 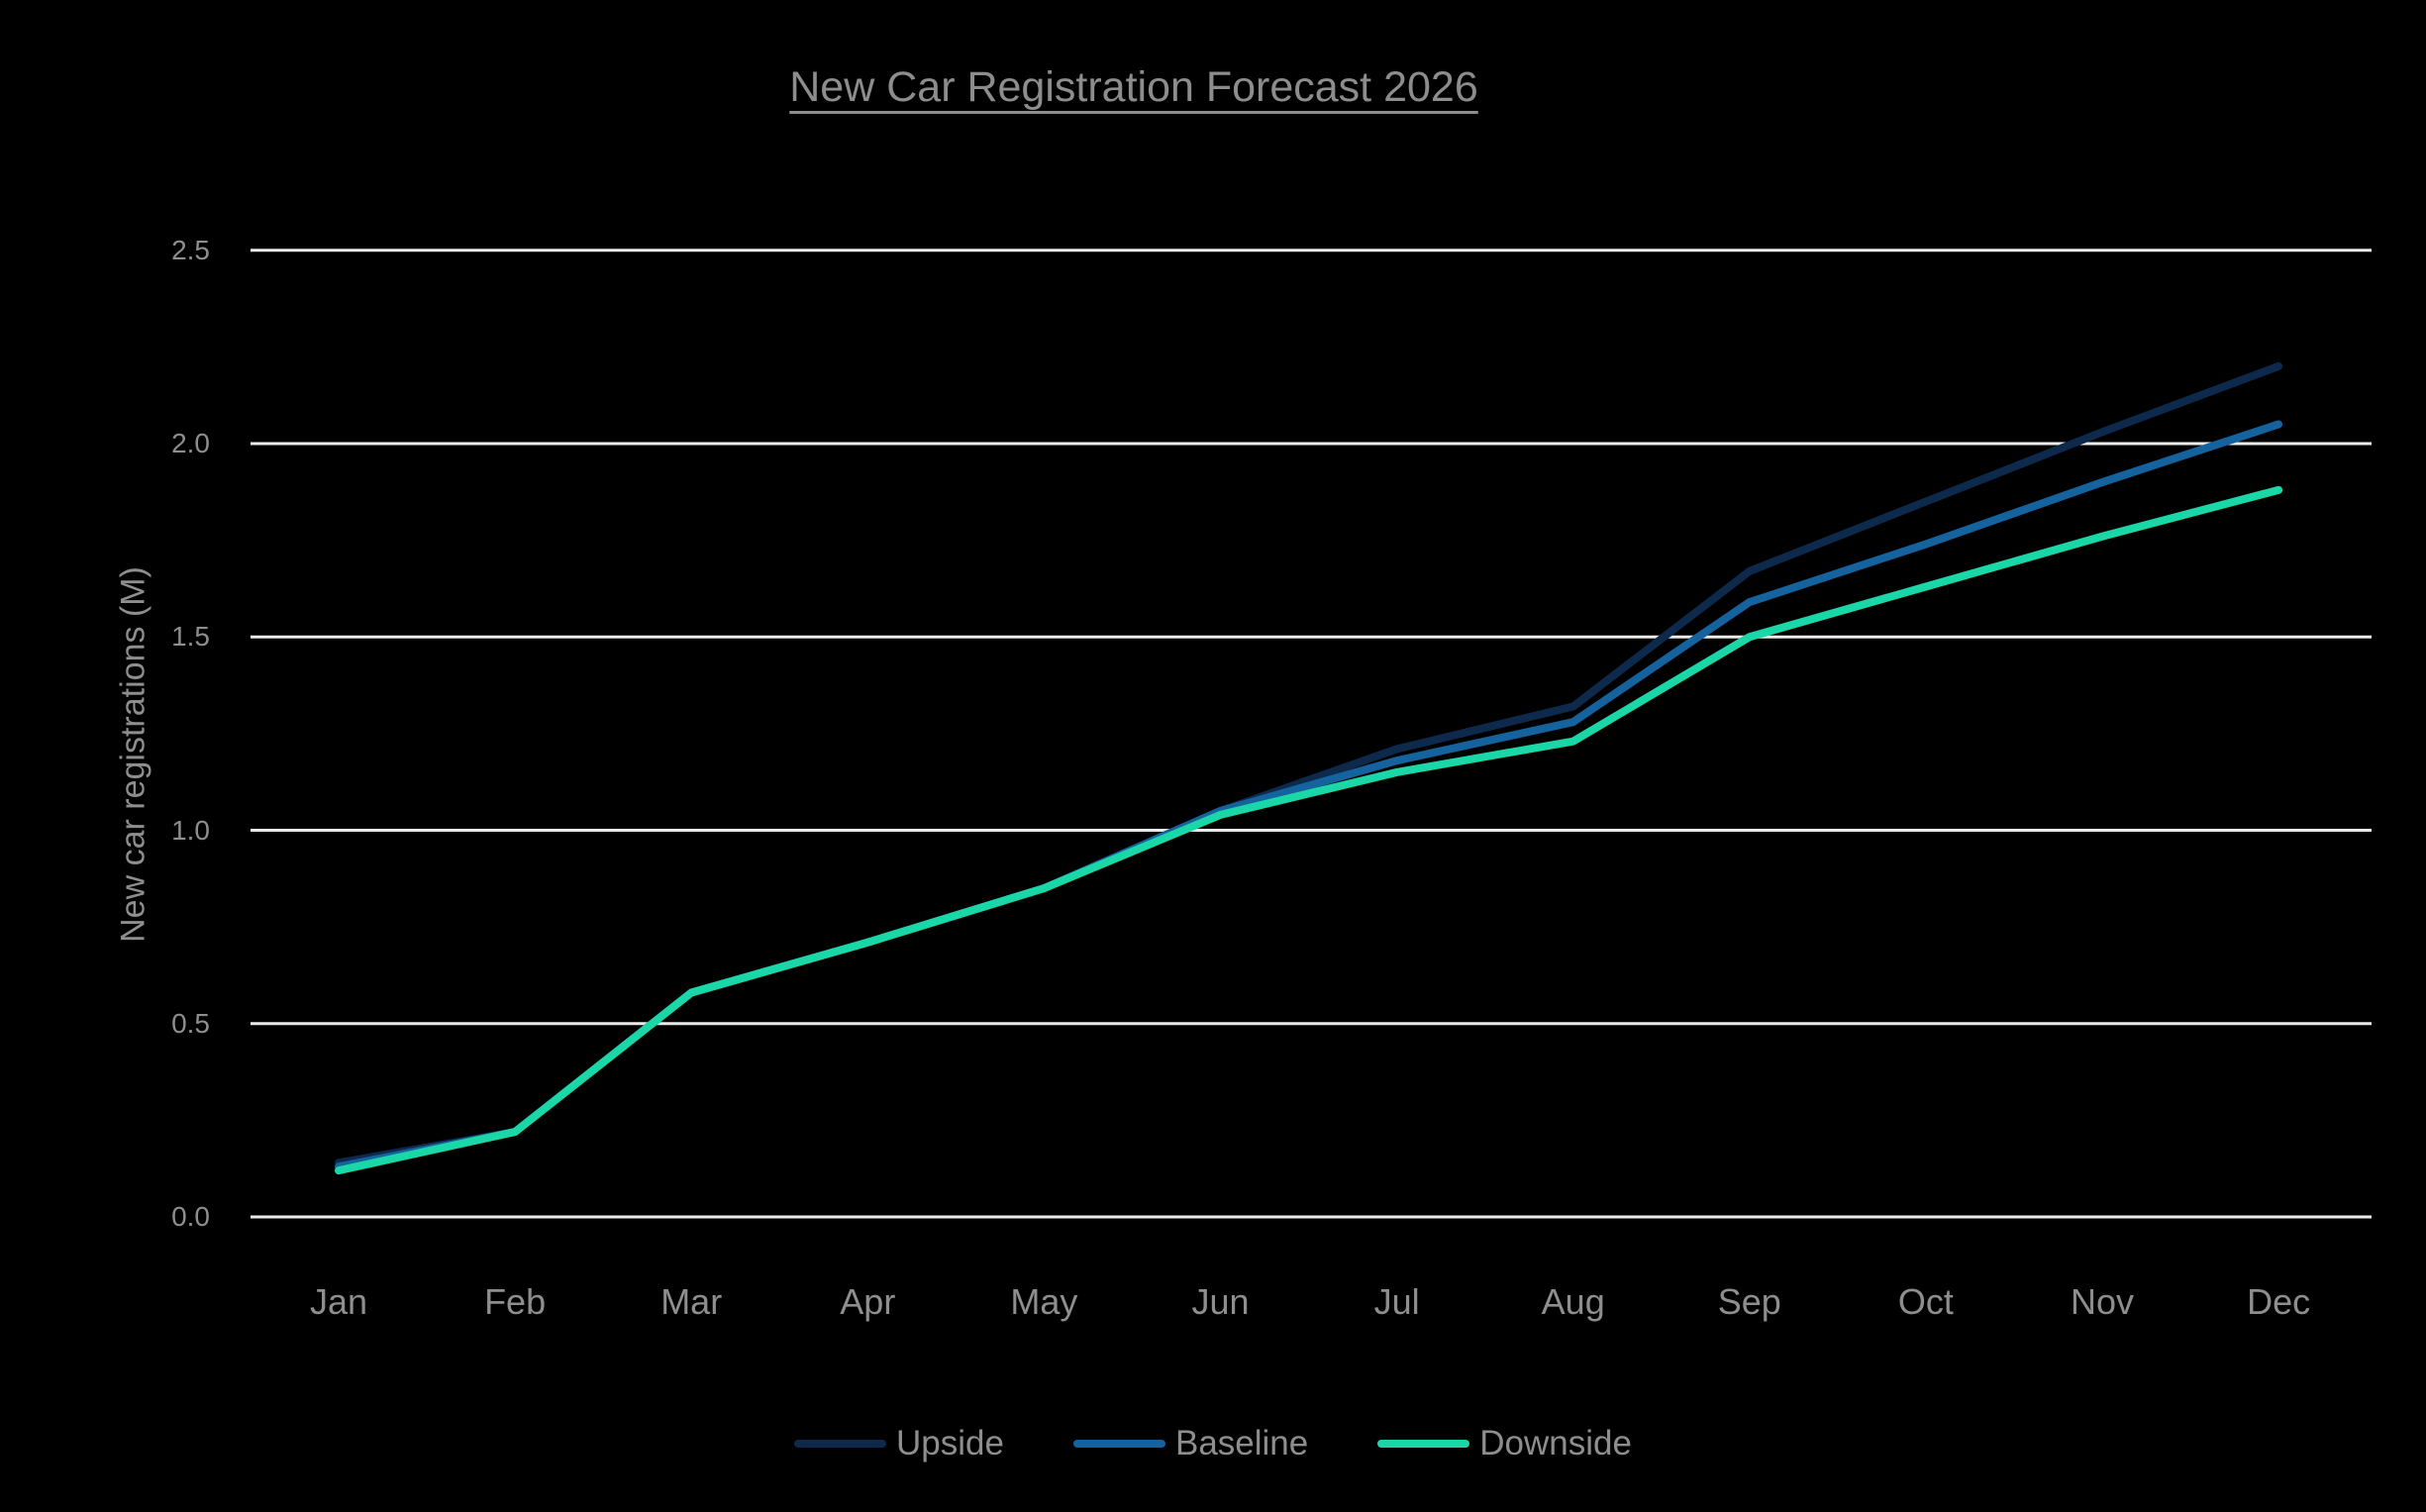 I want to click on x-tick-label: Aug, so click(x=1573, y=1301).